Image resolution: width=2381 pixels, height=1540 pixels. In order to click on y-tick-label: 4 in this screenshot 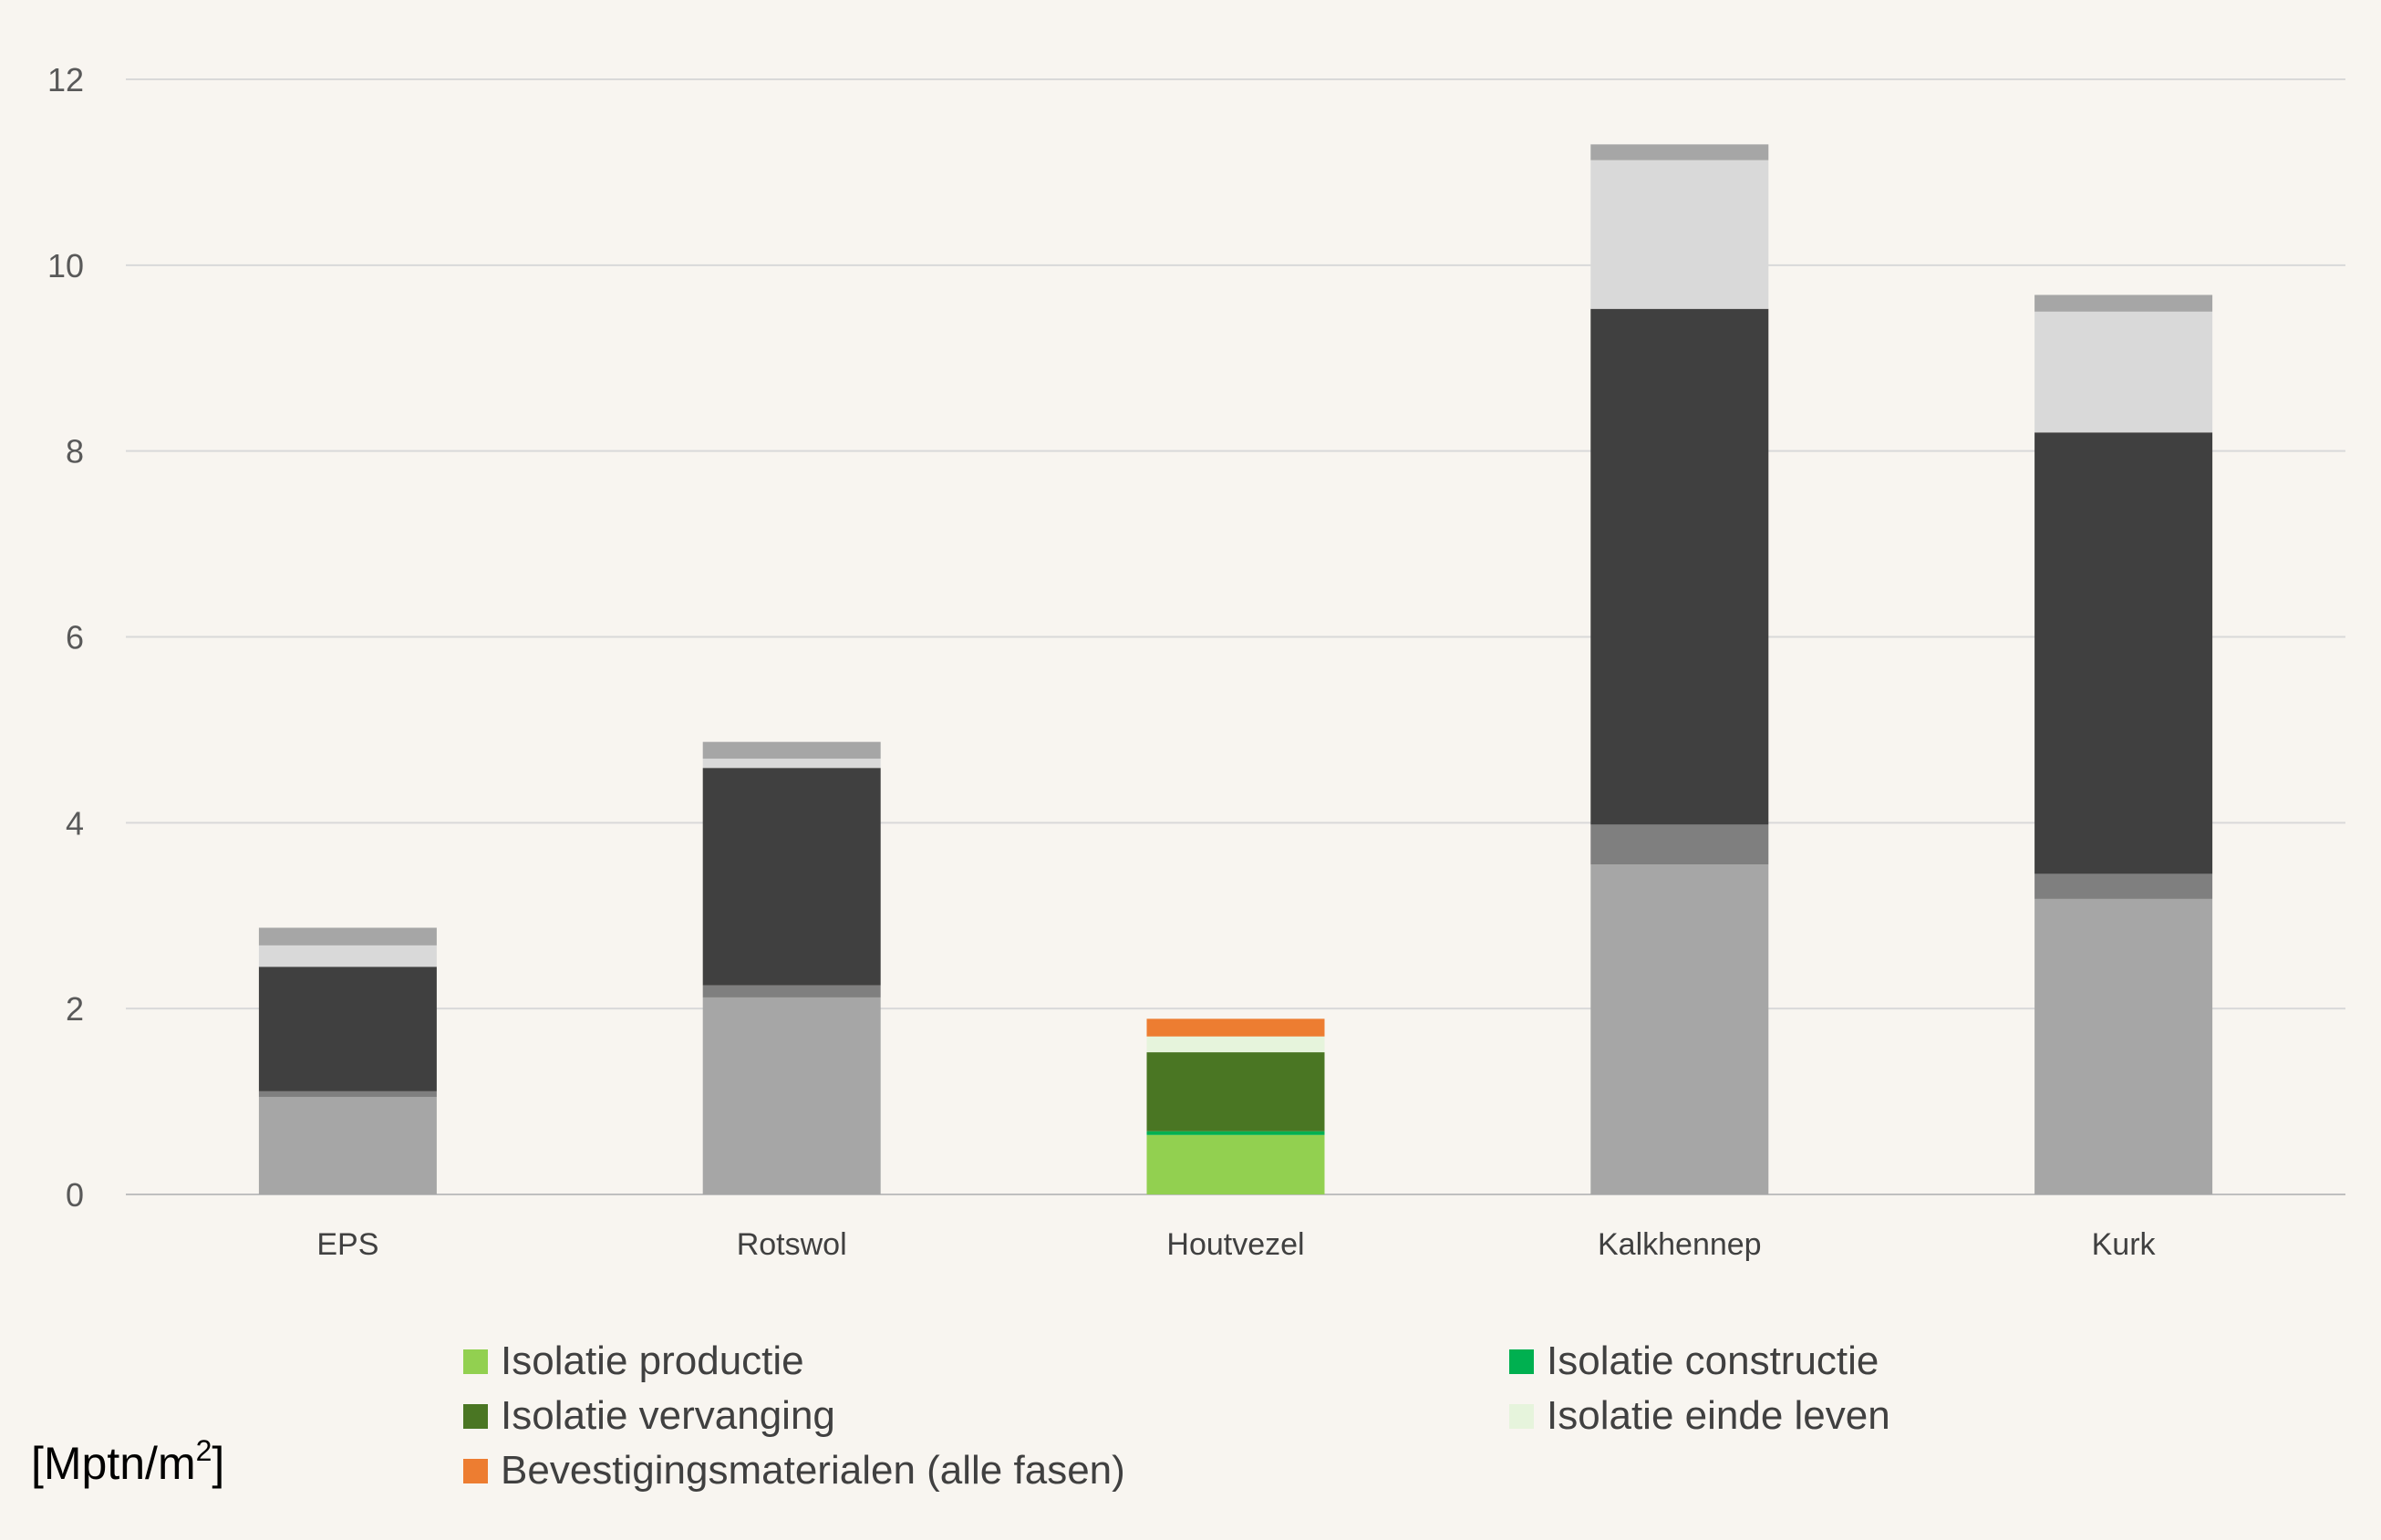, I will do `click(75, 823)`.